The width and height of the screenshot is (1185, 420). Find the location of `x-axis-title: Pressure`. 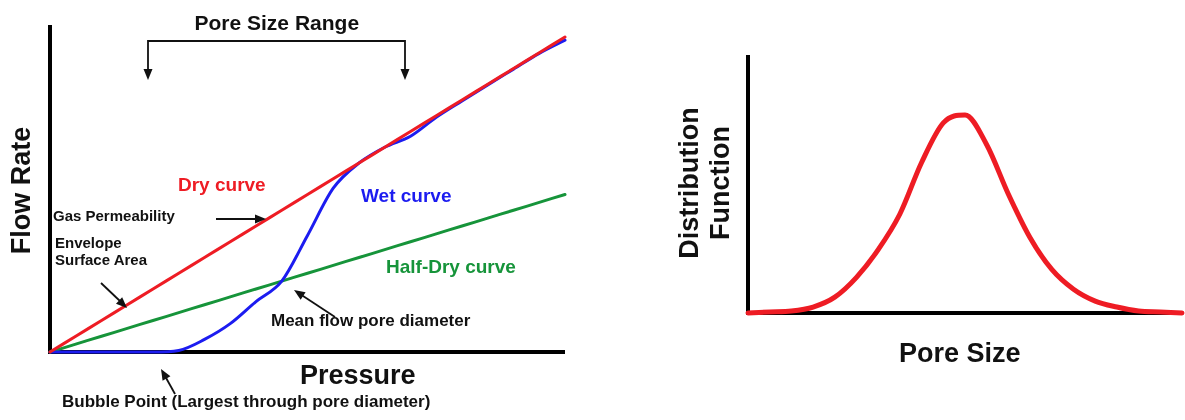

x-axis-title: Pressure is located at coordinates (358, 376).